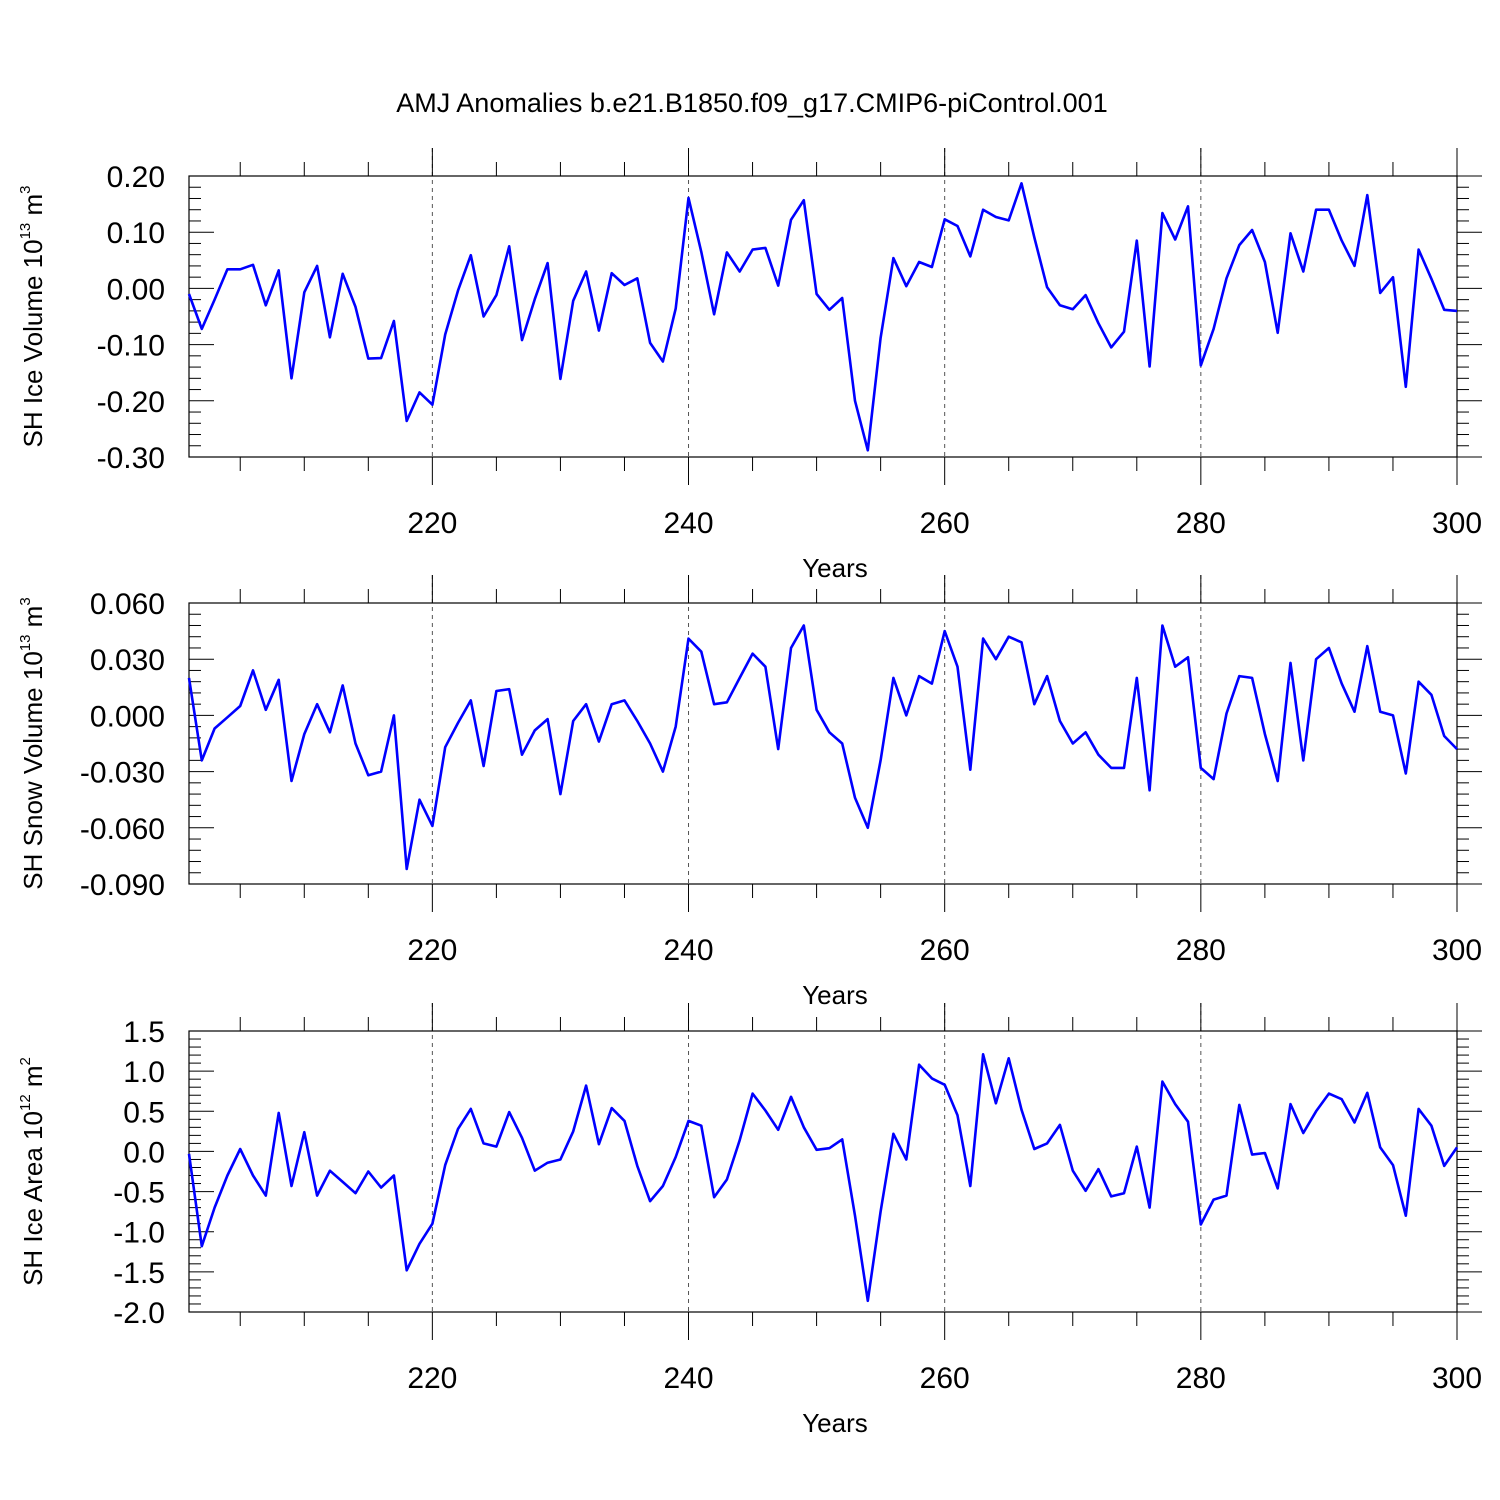 Image resolution: width=1500 pixels, height=1500 pixels. What do you see at coordinates (25, 1061) in the screenshot?
I see `y-axis-label-unit-exponent: 2` at bounding box center [25, 1061].